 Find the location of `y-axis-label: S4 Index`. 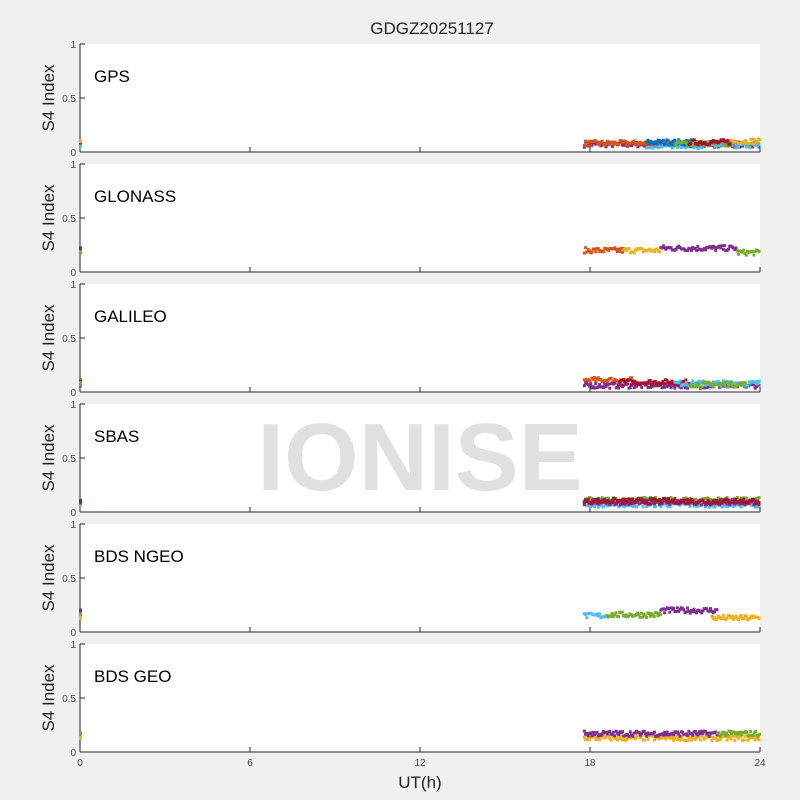

y-axis-label: S4 Index is located at coordinates (48, 578).